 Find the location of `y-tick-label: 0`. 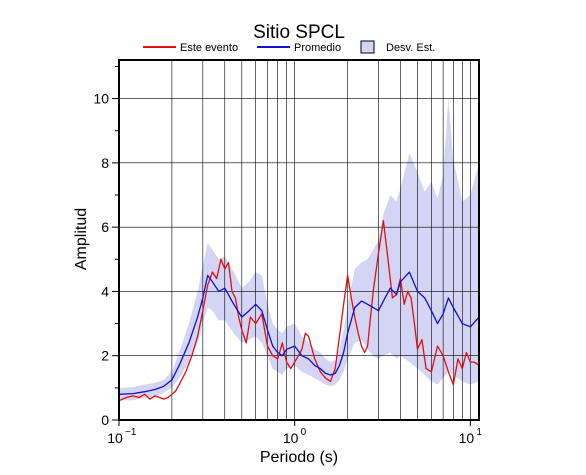

y-tick-label: 0 is located at coordinates (105, 420).